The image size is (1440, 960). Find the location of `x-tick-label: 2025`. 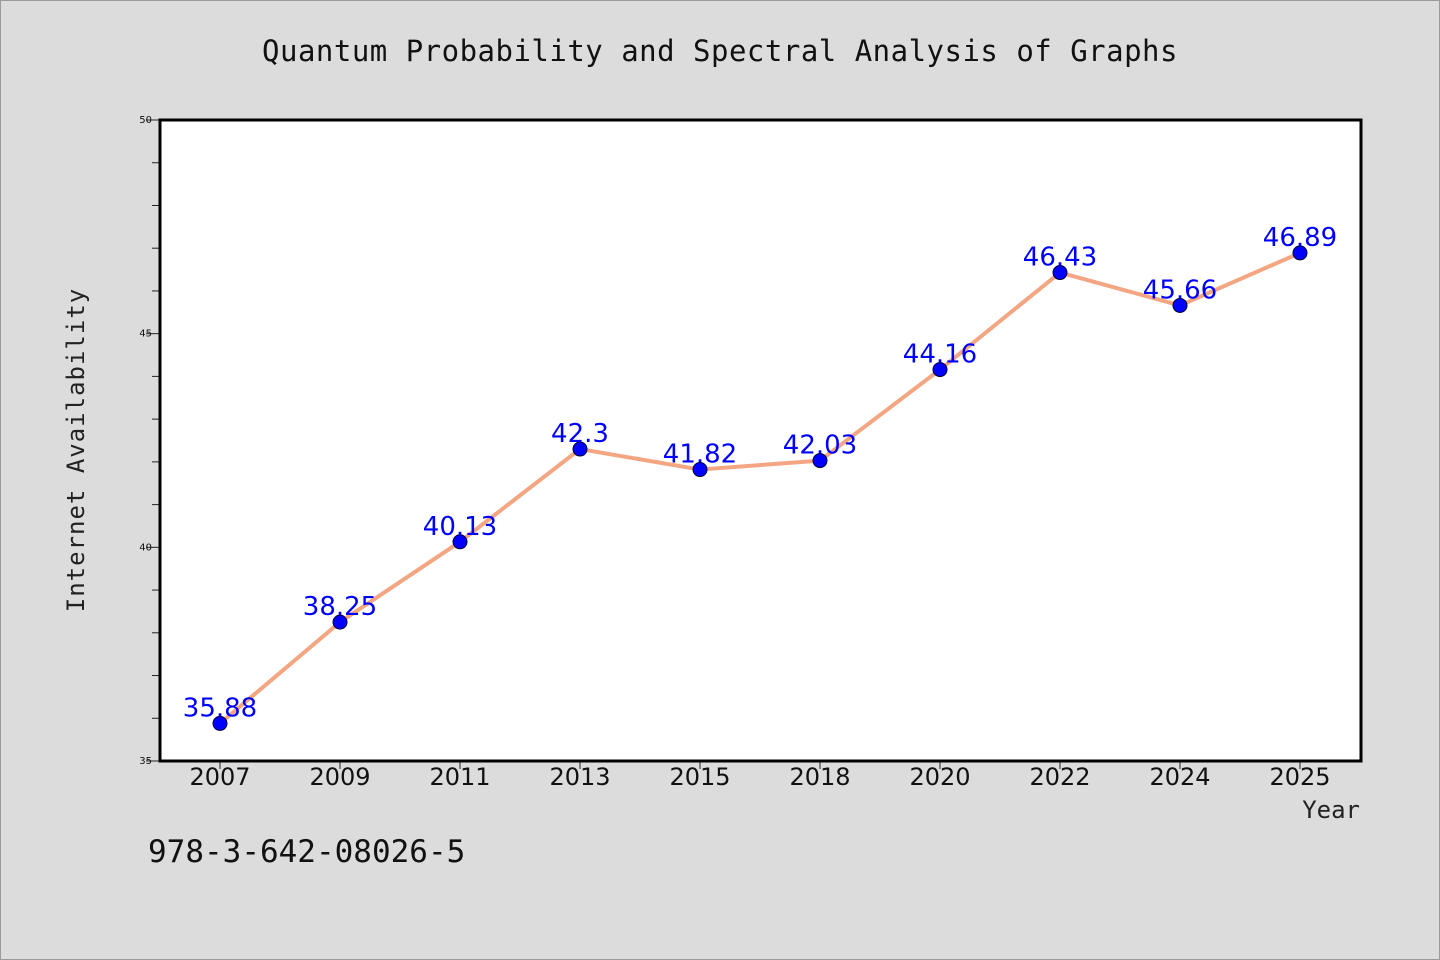

x-tick-label: 2025 is located at coordinates (1299, 777).